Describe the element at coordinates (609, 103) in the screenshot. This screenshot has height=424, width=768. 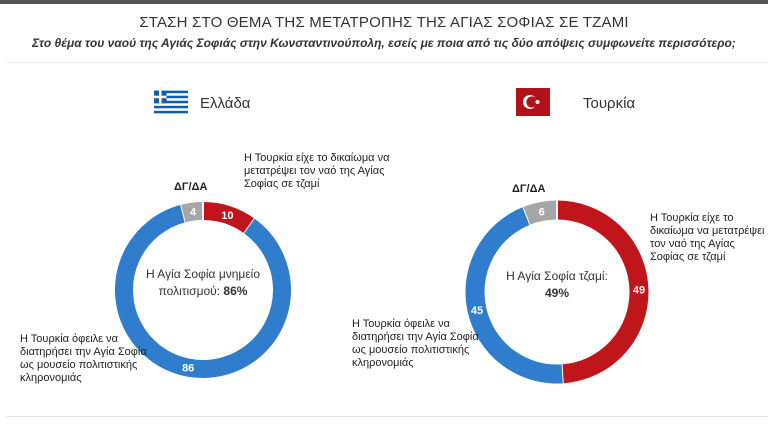
I see `country-label-turkey: Τουρκία` at that location.